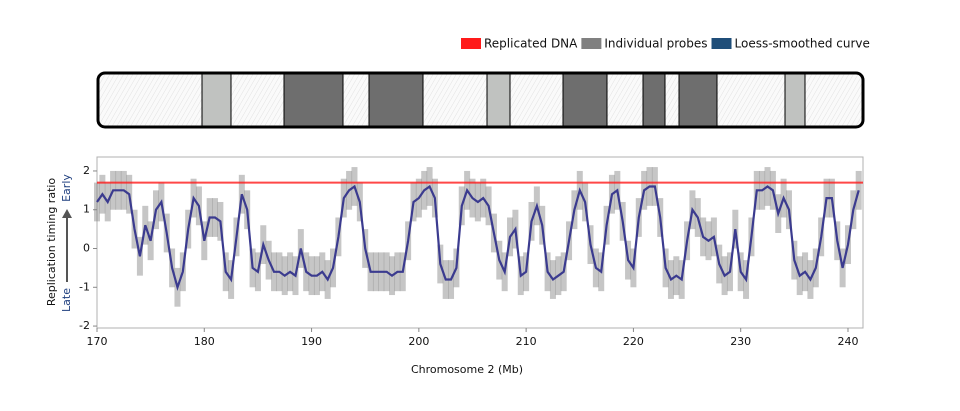  I want to click on x-tick-label: 240, so click(847, 341).